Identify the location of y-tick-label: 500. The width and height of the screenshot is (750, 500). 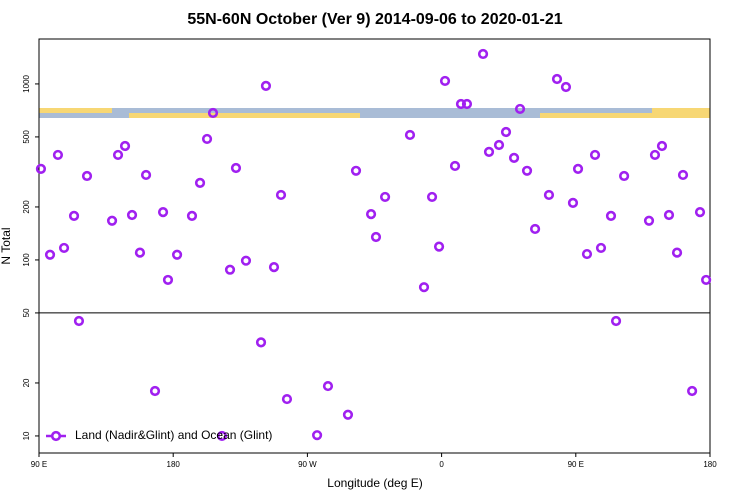
(26, 137).